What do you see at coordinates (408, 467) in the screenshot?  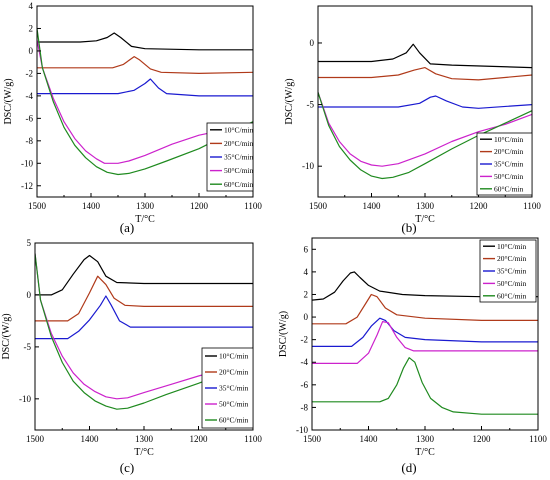 I see `panel-4-caption: (d)` at bounding box center [408, 467].